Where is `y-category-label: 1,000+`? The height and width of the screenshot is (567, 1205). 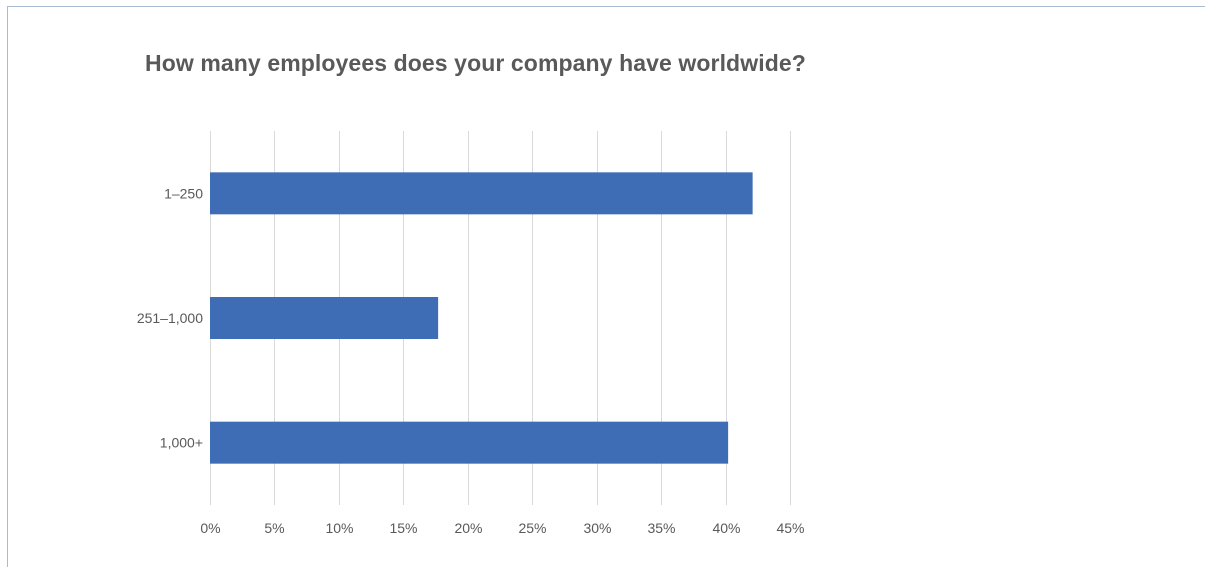 y-category-label: 1,000+ is located at coordinates (181, 443).